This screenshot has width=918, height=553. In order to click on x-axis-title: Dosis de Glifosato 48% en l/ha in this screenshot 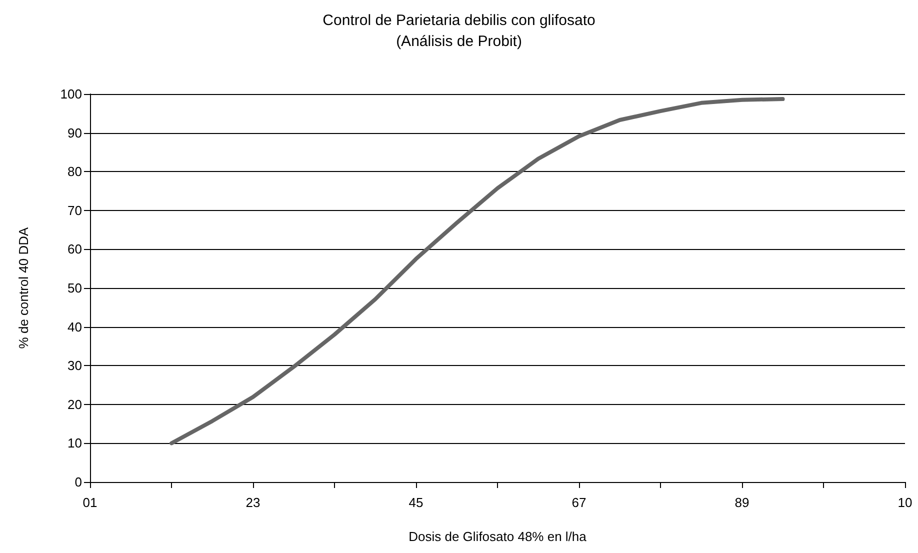, I will do `click(498, 536)`.